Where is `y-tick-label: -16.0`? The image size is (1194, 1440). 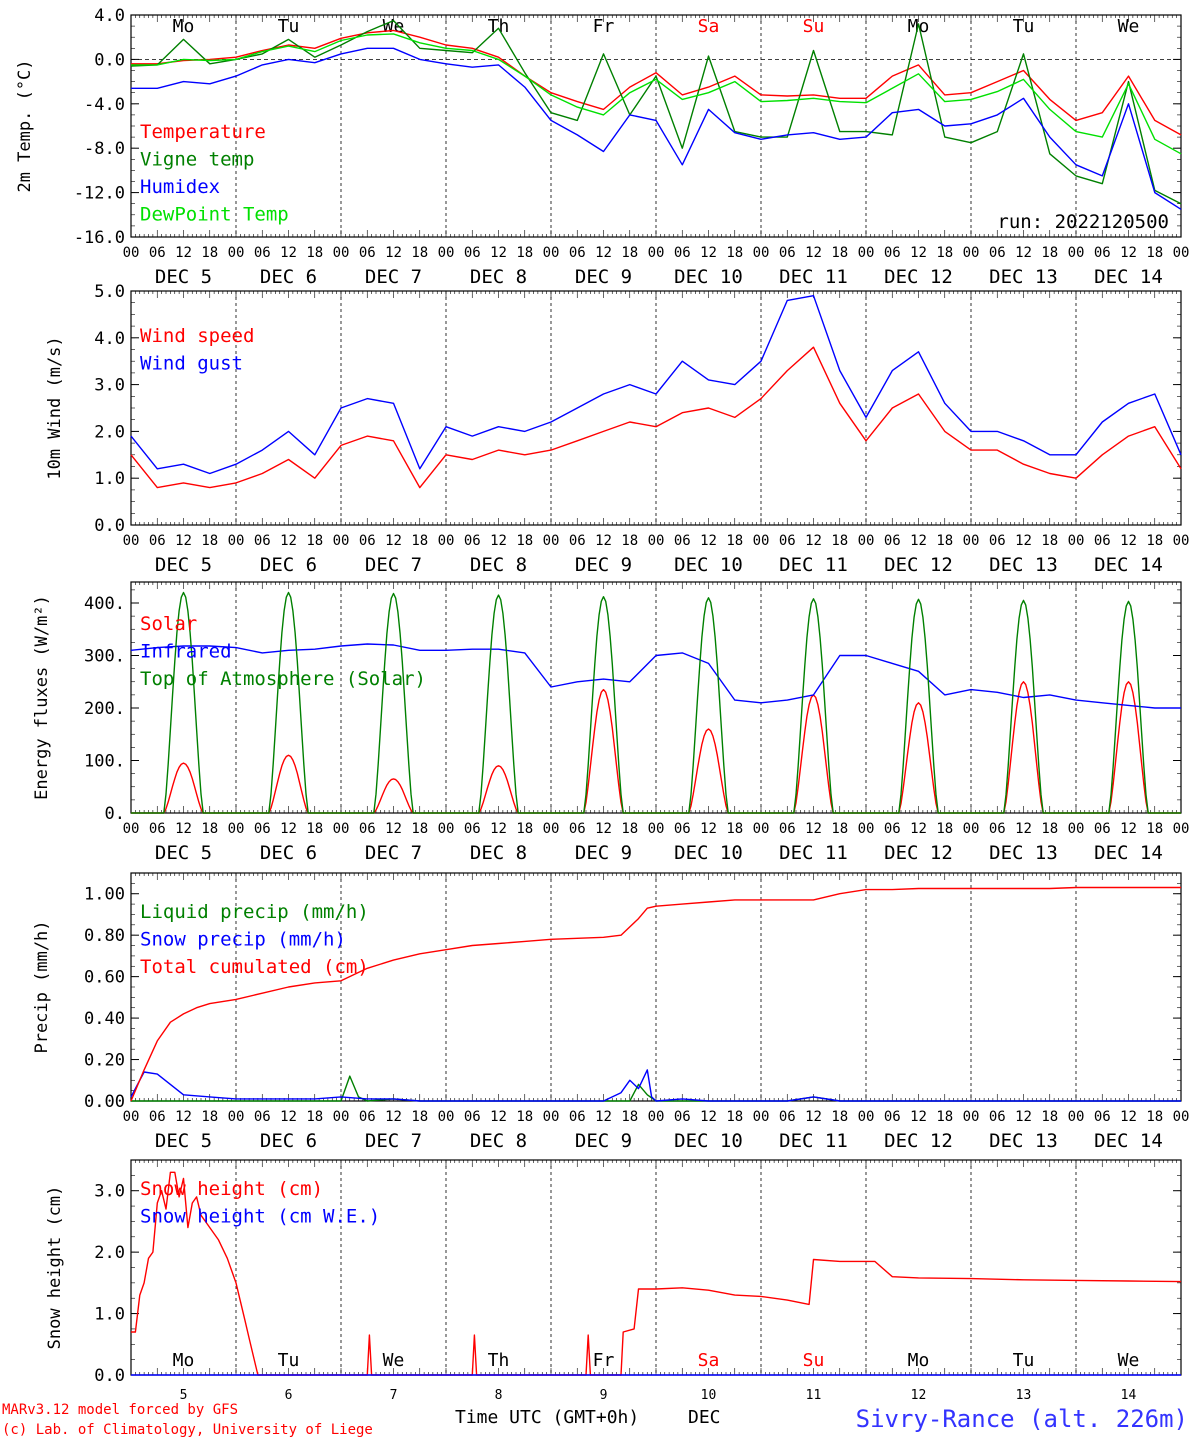 y-tick-label: -16.0 is located at coordinates (99, 238).